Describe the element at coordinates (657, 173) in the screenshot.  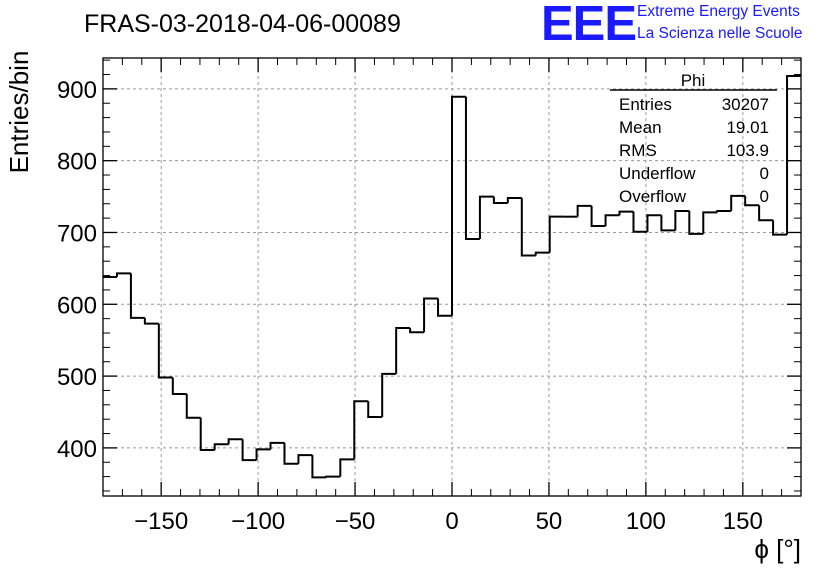
I see `stats-label-underflow: Underflow` at that location.